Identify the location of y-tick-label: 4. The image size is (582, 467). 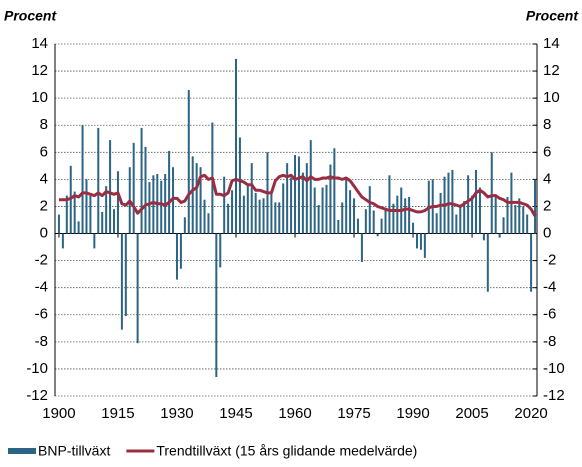
(44, 178).